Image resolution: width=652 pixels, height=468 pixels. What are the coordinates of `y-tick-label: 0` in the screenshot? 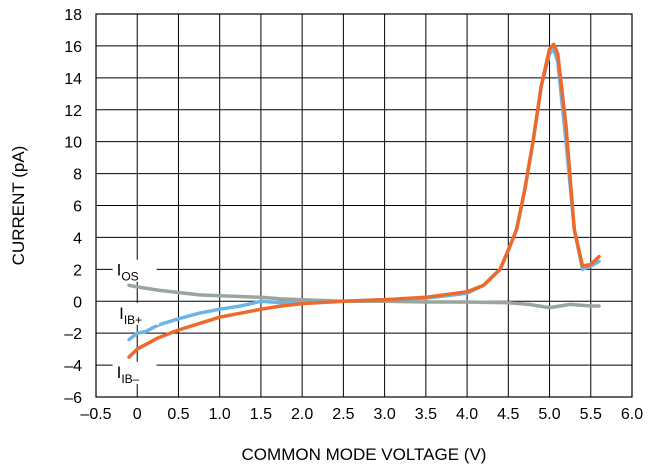 It's located at (77, 302).